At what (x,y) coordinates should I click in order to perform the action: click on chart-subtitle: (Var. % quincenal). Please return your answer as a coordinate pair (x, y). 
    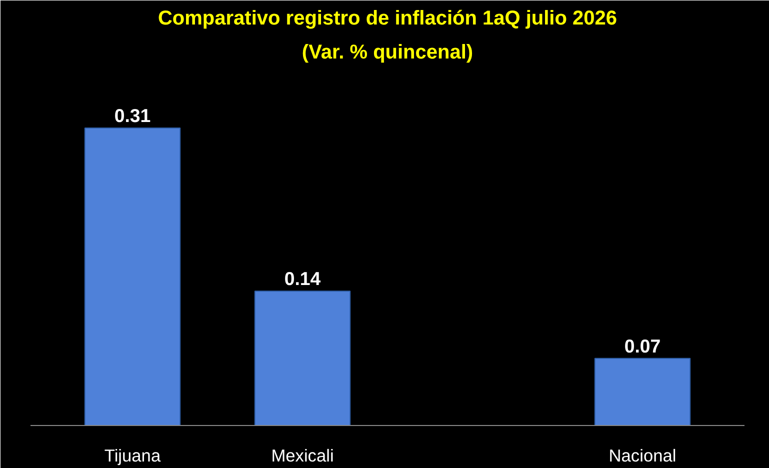
    Looking at the image, I should click on (388, 53).